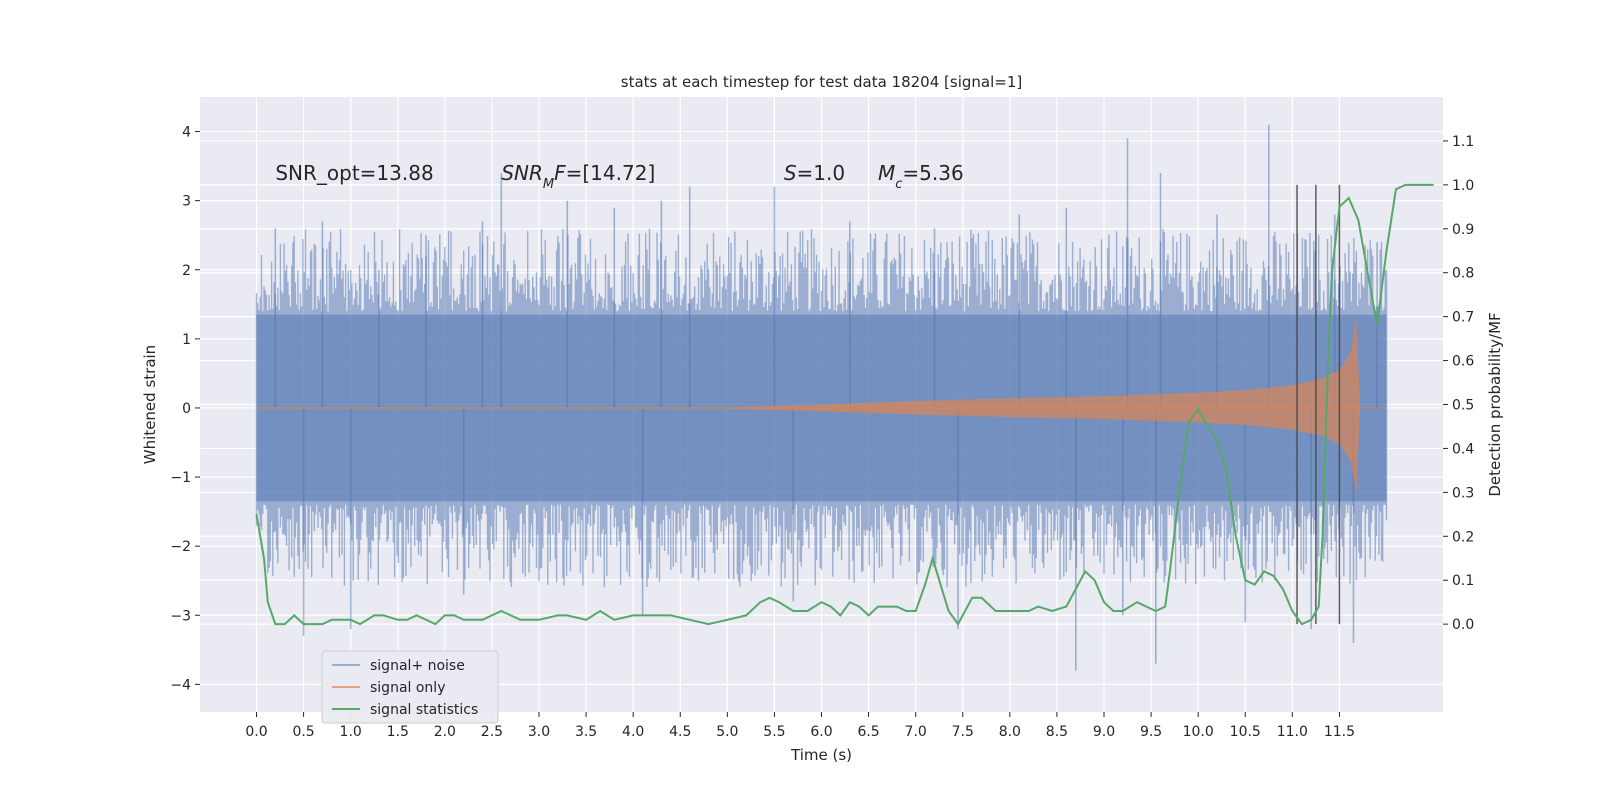 The image size is (1600, 800). I want to click on x-tick-label: 9.5, so click(1151, 732).